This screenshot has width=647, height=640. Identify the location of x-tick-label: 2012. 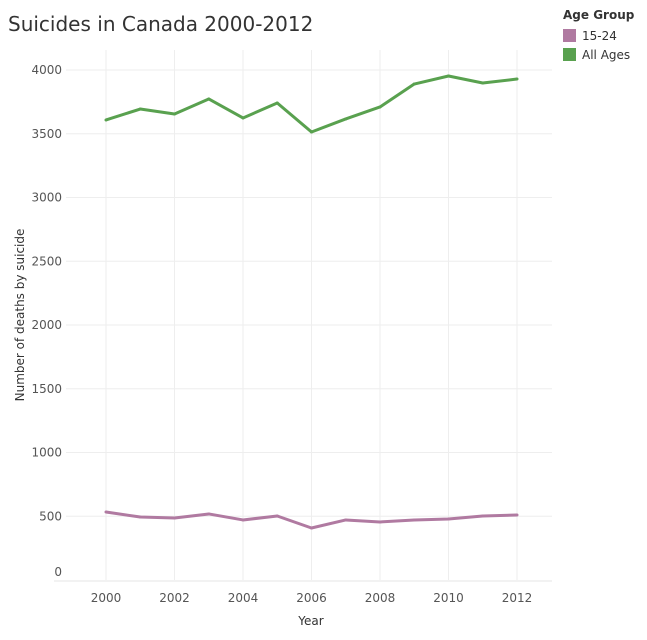
(517, 598).